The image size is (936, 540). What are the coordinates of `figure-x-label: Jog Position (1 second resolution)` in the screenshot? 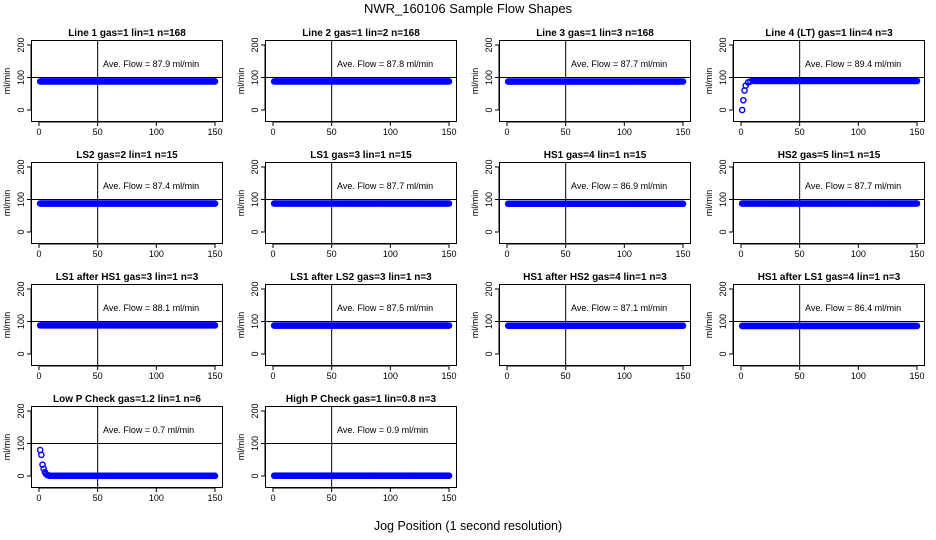 It's located at (468, 526).